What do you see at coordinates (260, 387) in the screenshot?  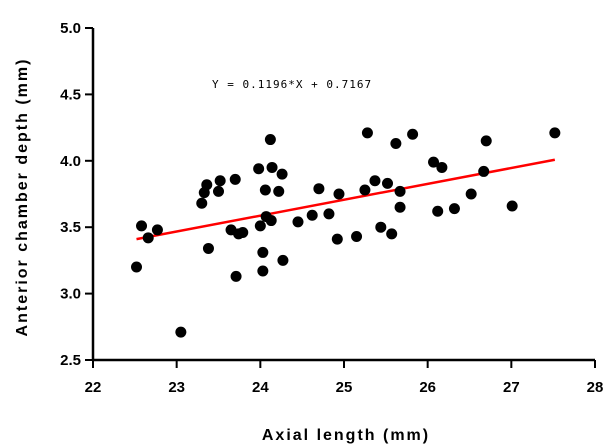 I see `x-tick-label: 24` at bounding box center [260, 387].